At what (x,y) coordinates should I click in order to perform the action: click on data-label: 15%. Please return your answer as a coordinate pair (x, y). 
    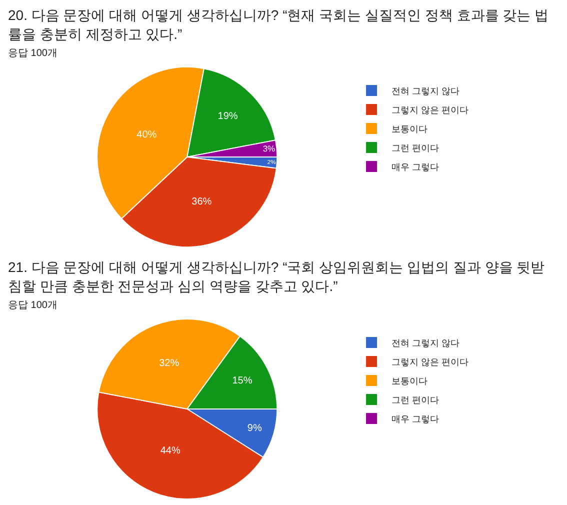
    Looking at the image, I should click on (242, 380).